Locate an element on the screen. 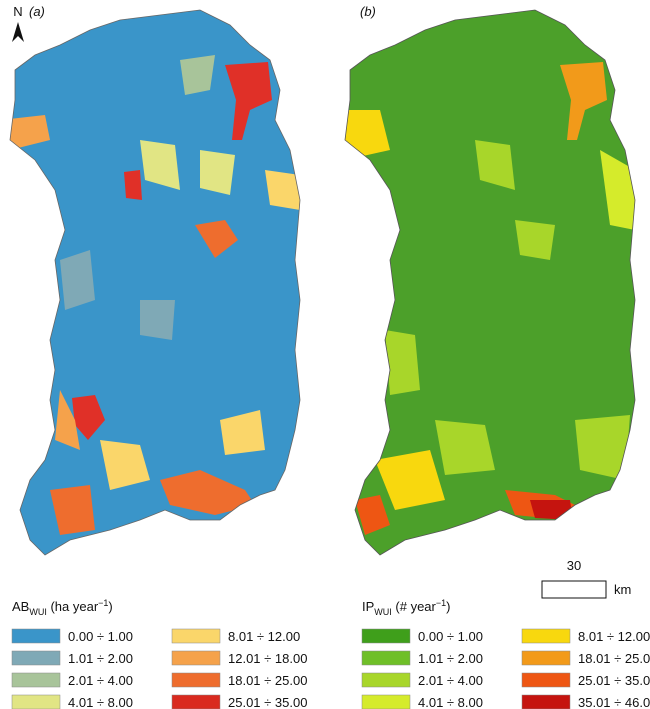  north-label: N is located at coordinates (17, 11).